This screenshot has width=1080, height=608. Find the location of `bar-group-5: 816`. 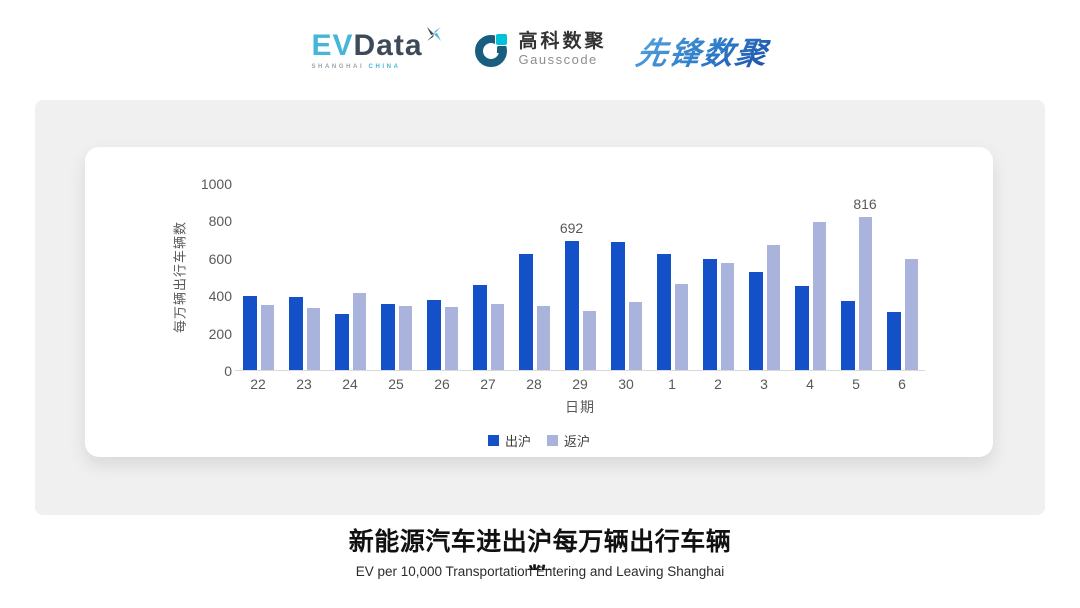

bar-group-5: 816 is located at coordinates (856, 277).